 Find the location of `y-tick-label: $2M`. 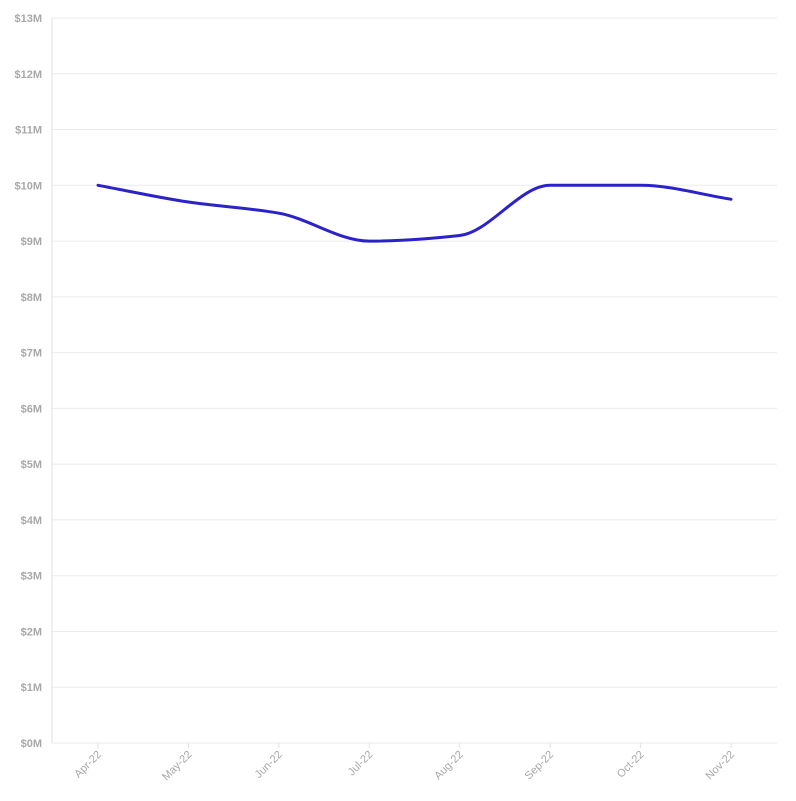

y-tick-label: $2M is located at coordinates (31, 632).